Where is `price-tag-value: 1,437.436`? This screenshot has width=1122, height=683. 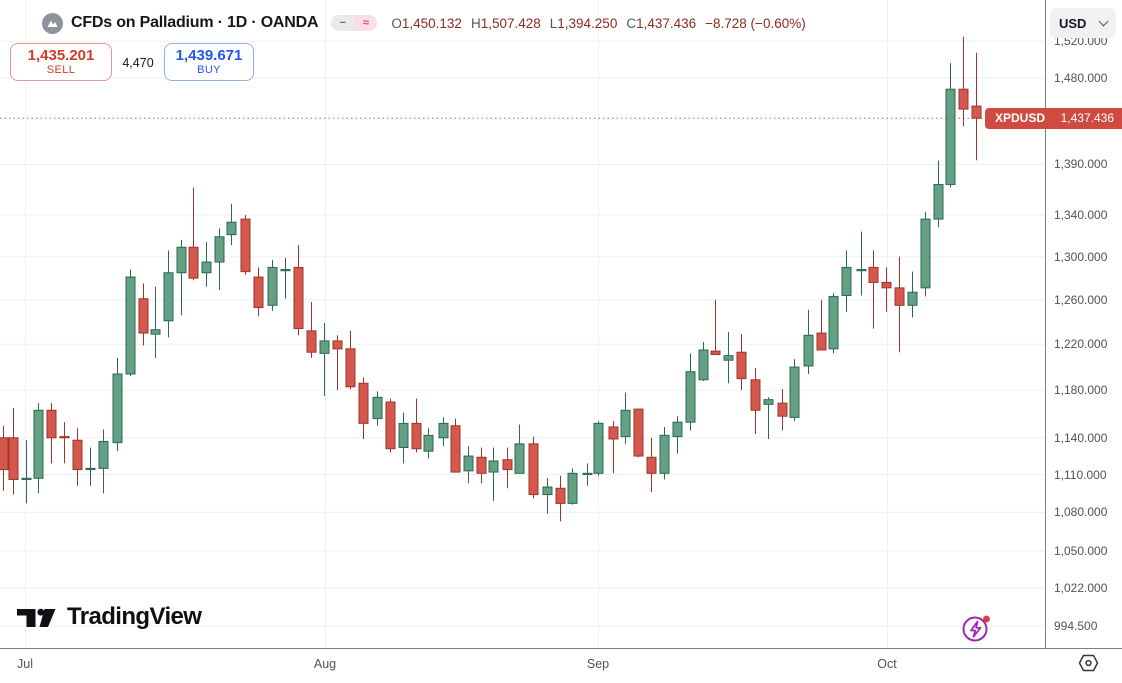
price-tag-value: 1,437.436 is located at coordinates (1087, 118).